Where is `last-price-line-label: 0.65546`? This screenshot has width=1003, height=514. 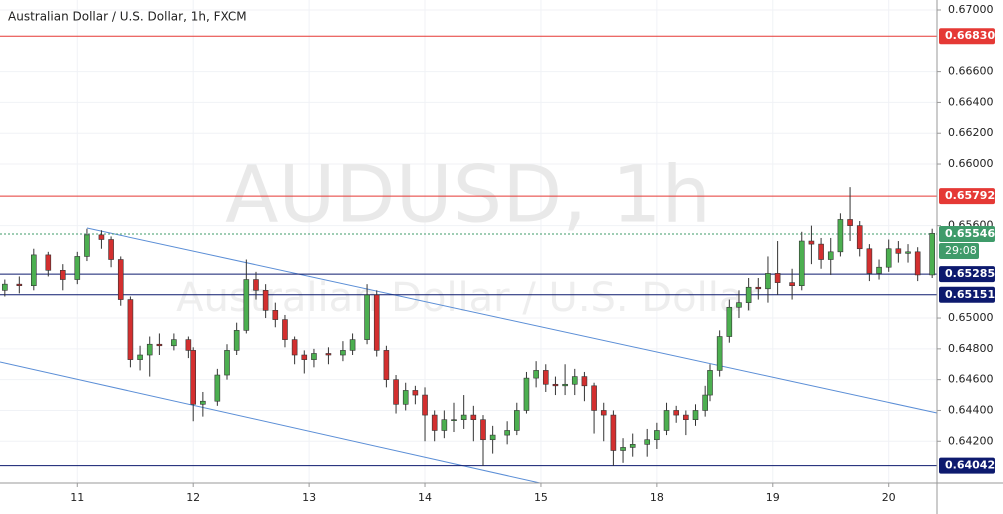
last-price-line-label: 0.65546 is located at coordinates (970, 233).